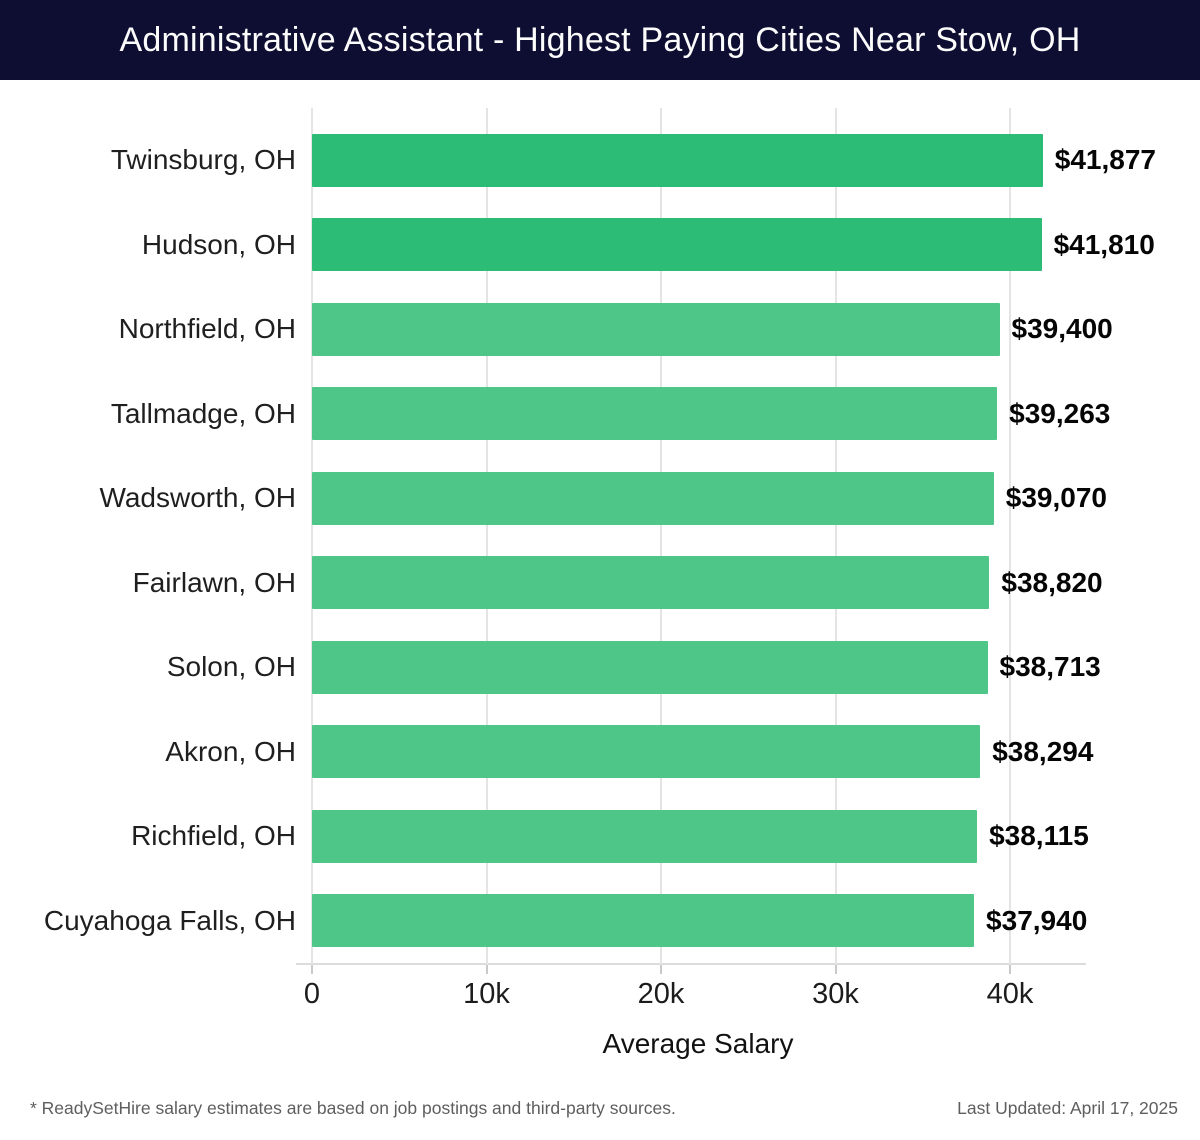 This screenshot has width=1200, height=1140. What do you see at coordinates (230, 751) in the screenshot?
I see `category-label: Akron, OH` at bounding box center [230, 751].